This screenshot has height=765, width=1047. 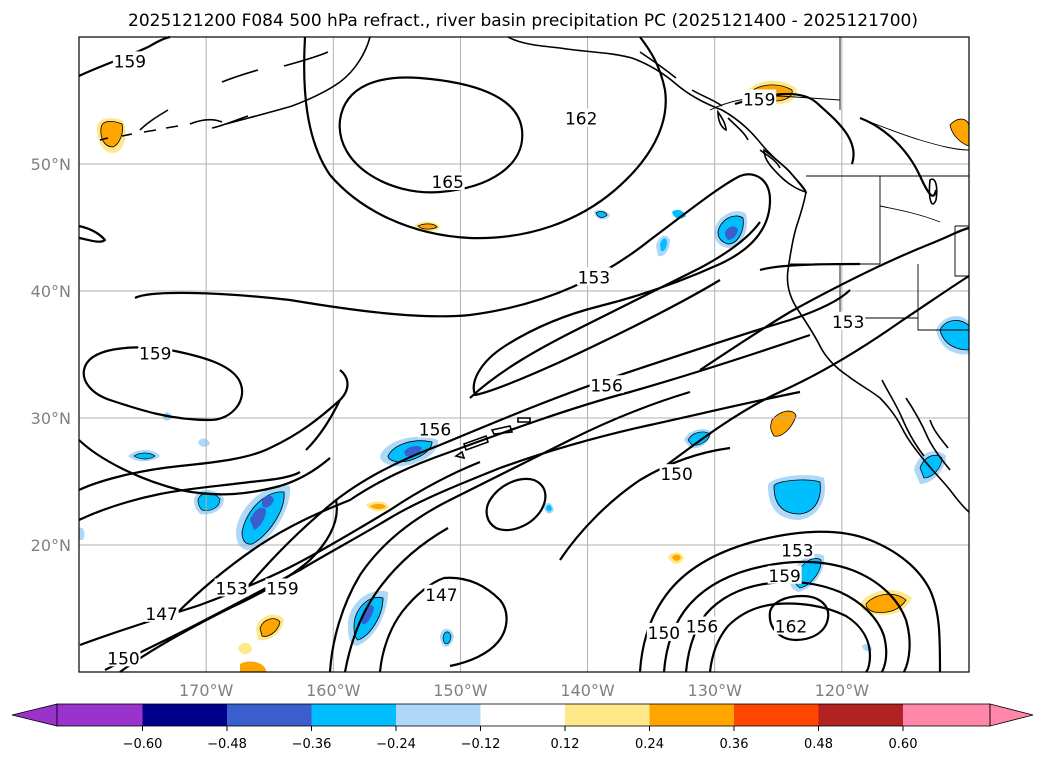 What do you see at coordinates (443, 624) in the screenshot?
I see `contour-147-mid` at bounding box center [443, 624].